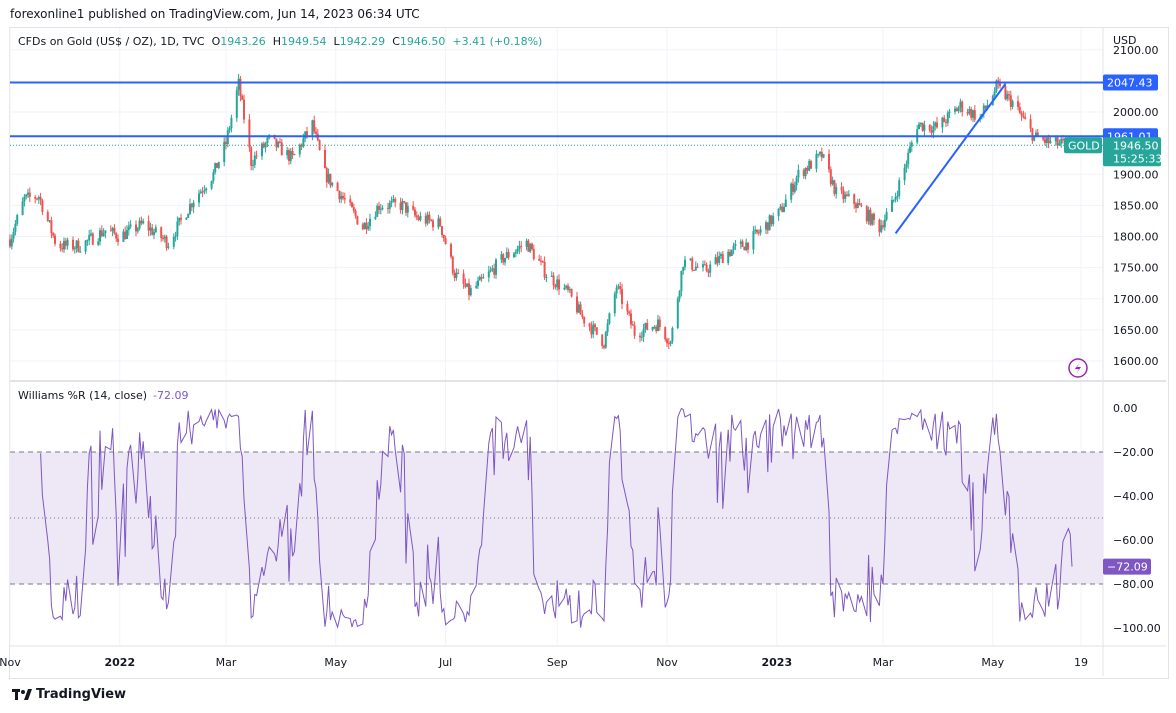 Image resolution: width=1176 pixels, height=713 pixels. What do you see at coordinates (111, 41) in the screenshot?
I see `symbol-title: CFDs on Gold (US$ / OZ), 1D, TVC` at bounding box center [111, 41].